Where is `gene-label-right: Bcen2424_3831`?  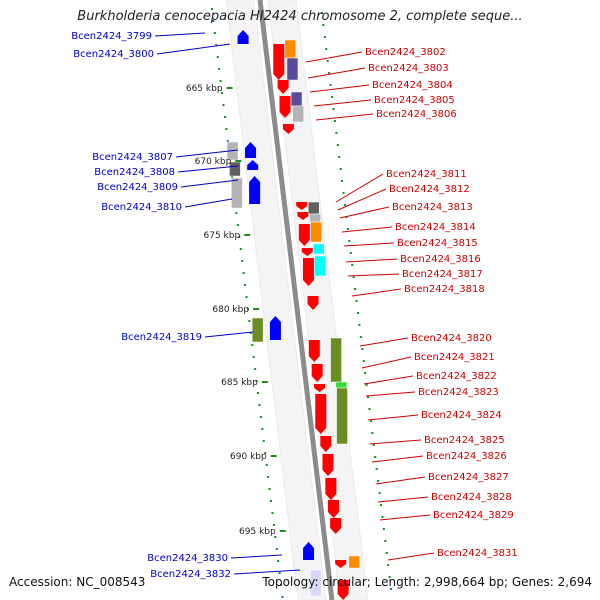
gene-label-right: Bcen2424_3831 is located at coordinates (477, 553).